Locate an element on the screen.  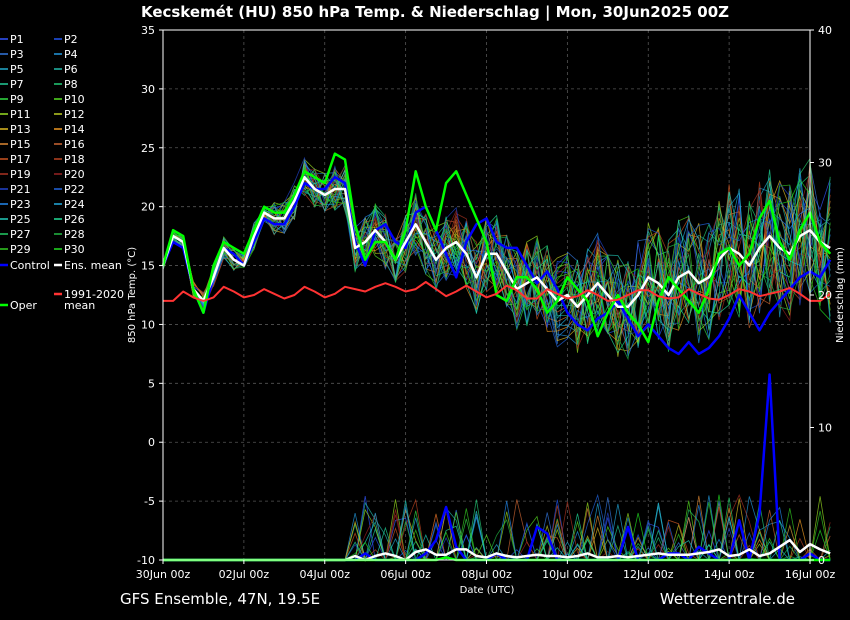
legend-label: P9 is located at coordinates (17, 99).